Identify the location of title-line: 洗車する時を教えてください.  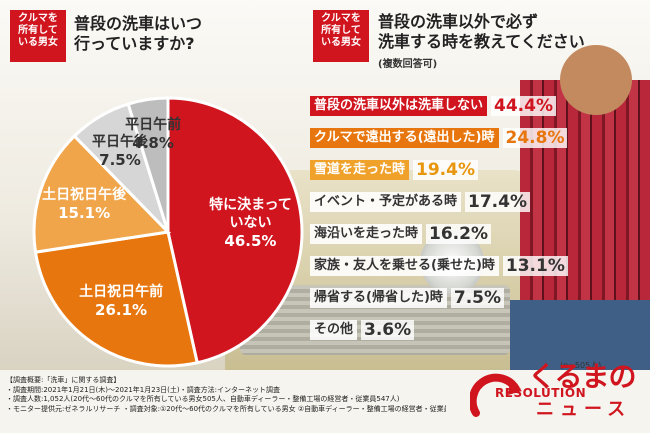
(481, 41).